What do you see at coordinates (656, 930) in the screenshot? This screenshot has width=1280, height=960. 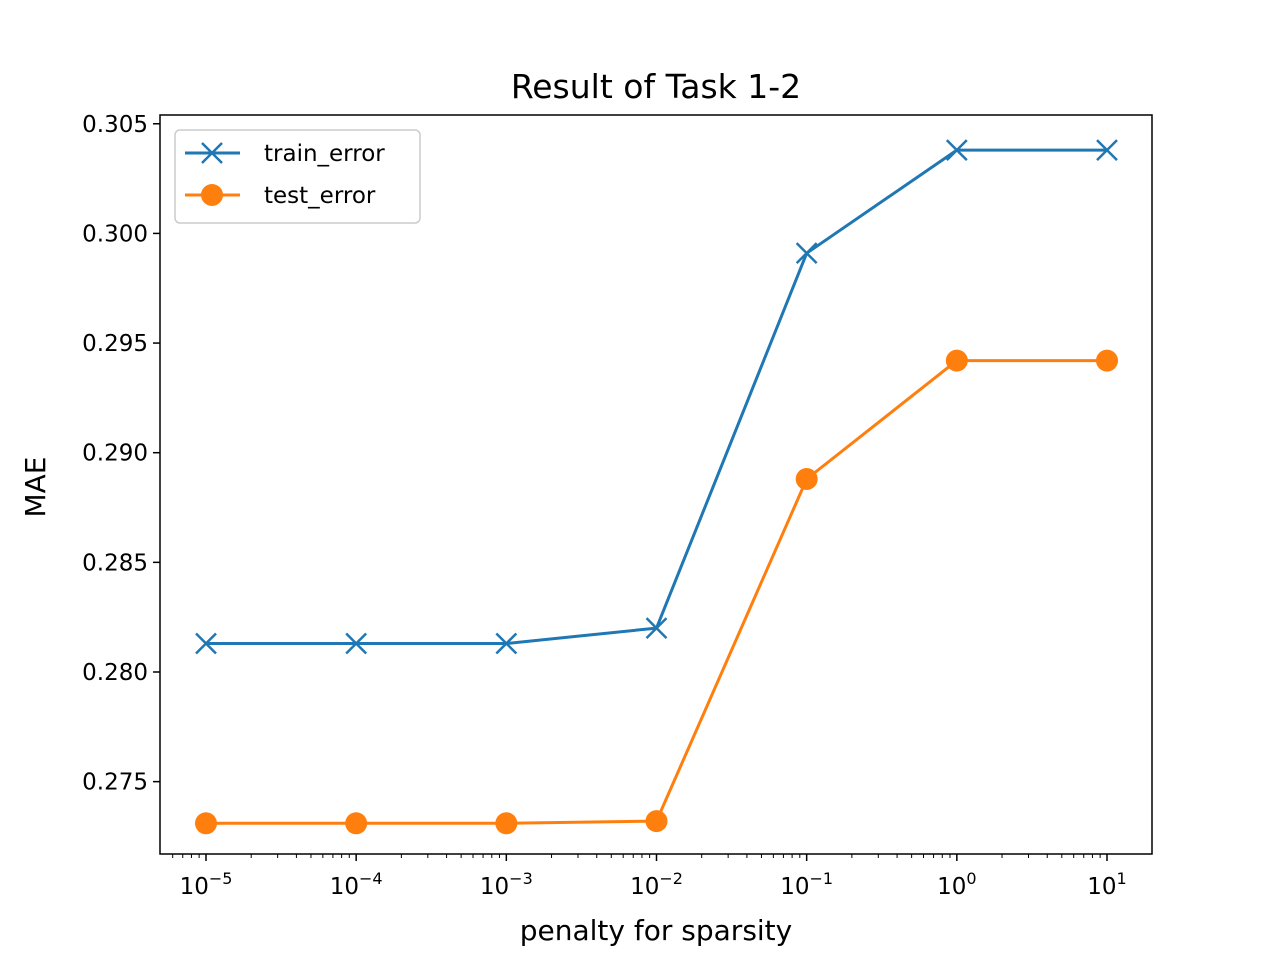 I see `x-axis-label: penalty for sparsity` at bounding box center [656, 930].